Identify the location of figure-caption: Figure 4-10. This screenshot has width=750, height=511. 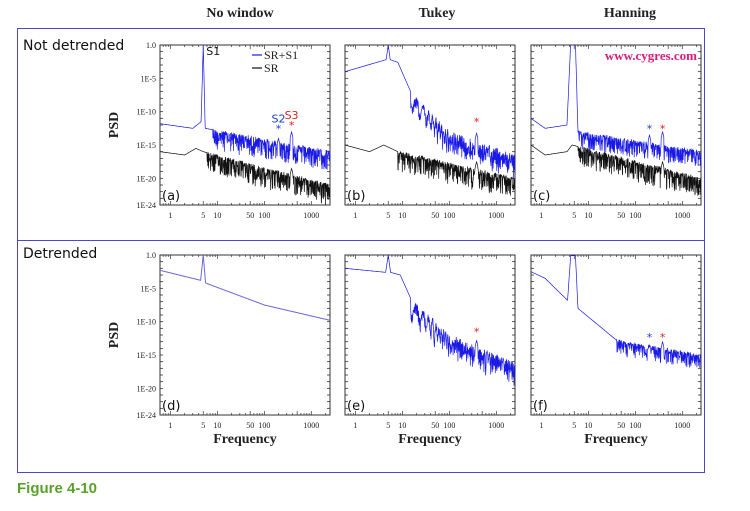
(57, 488).